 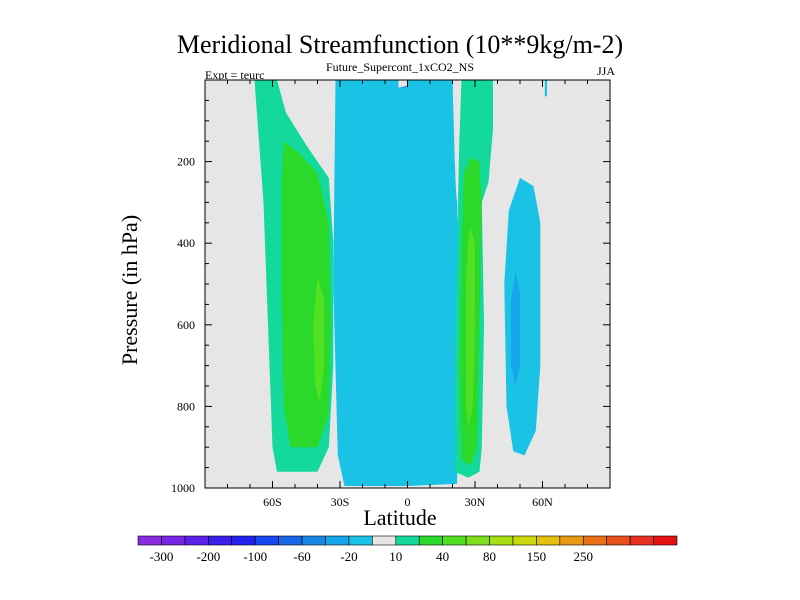 I want to click on y-tick-label: 200, so click(x=186, y=162).